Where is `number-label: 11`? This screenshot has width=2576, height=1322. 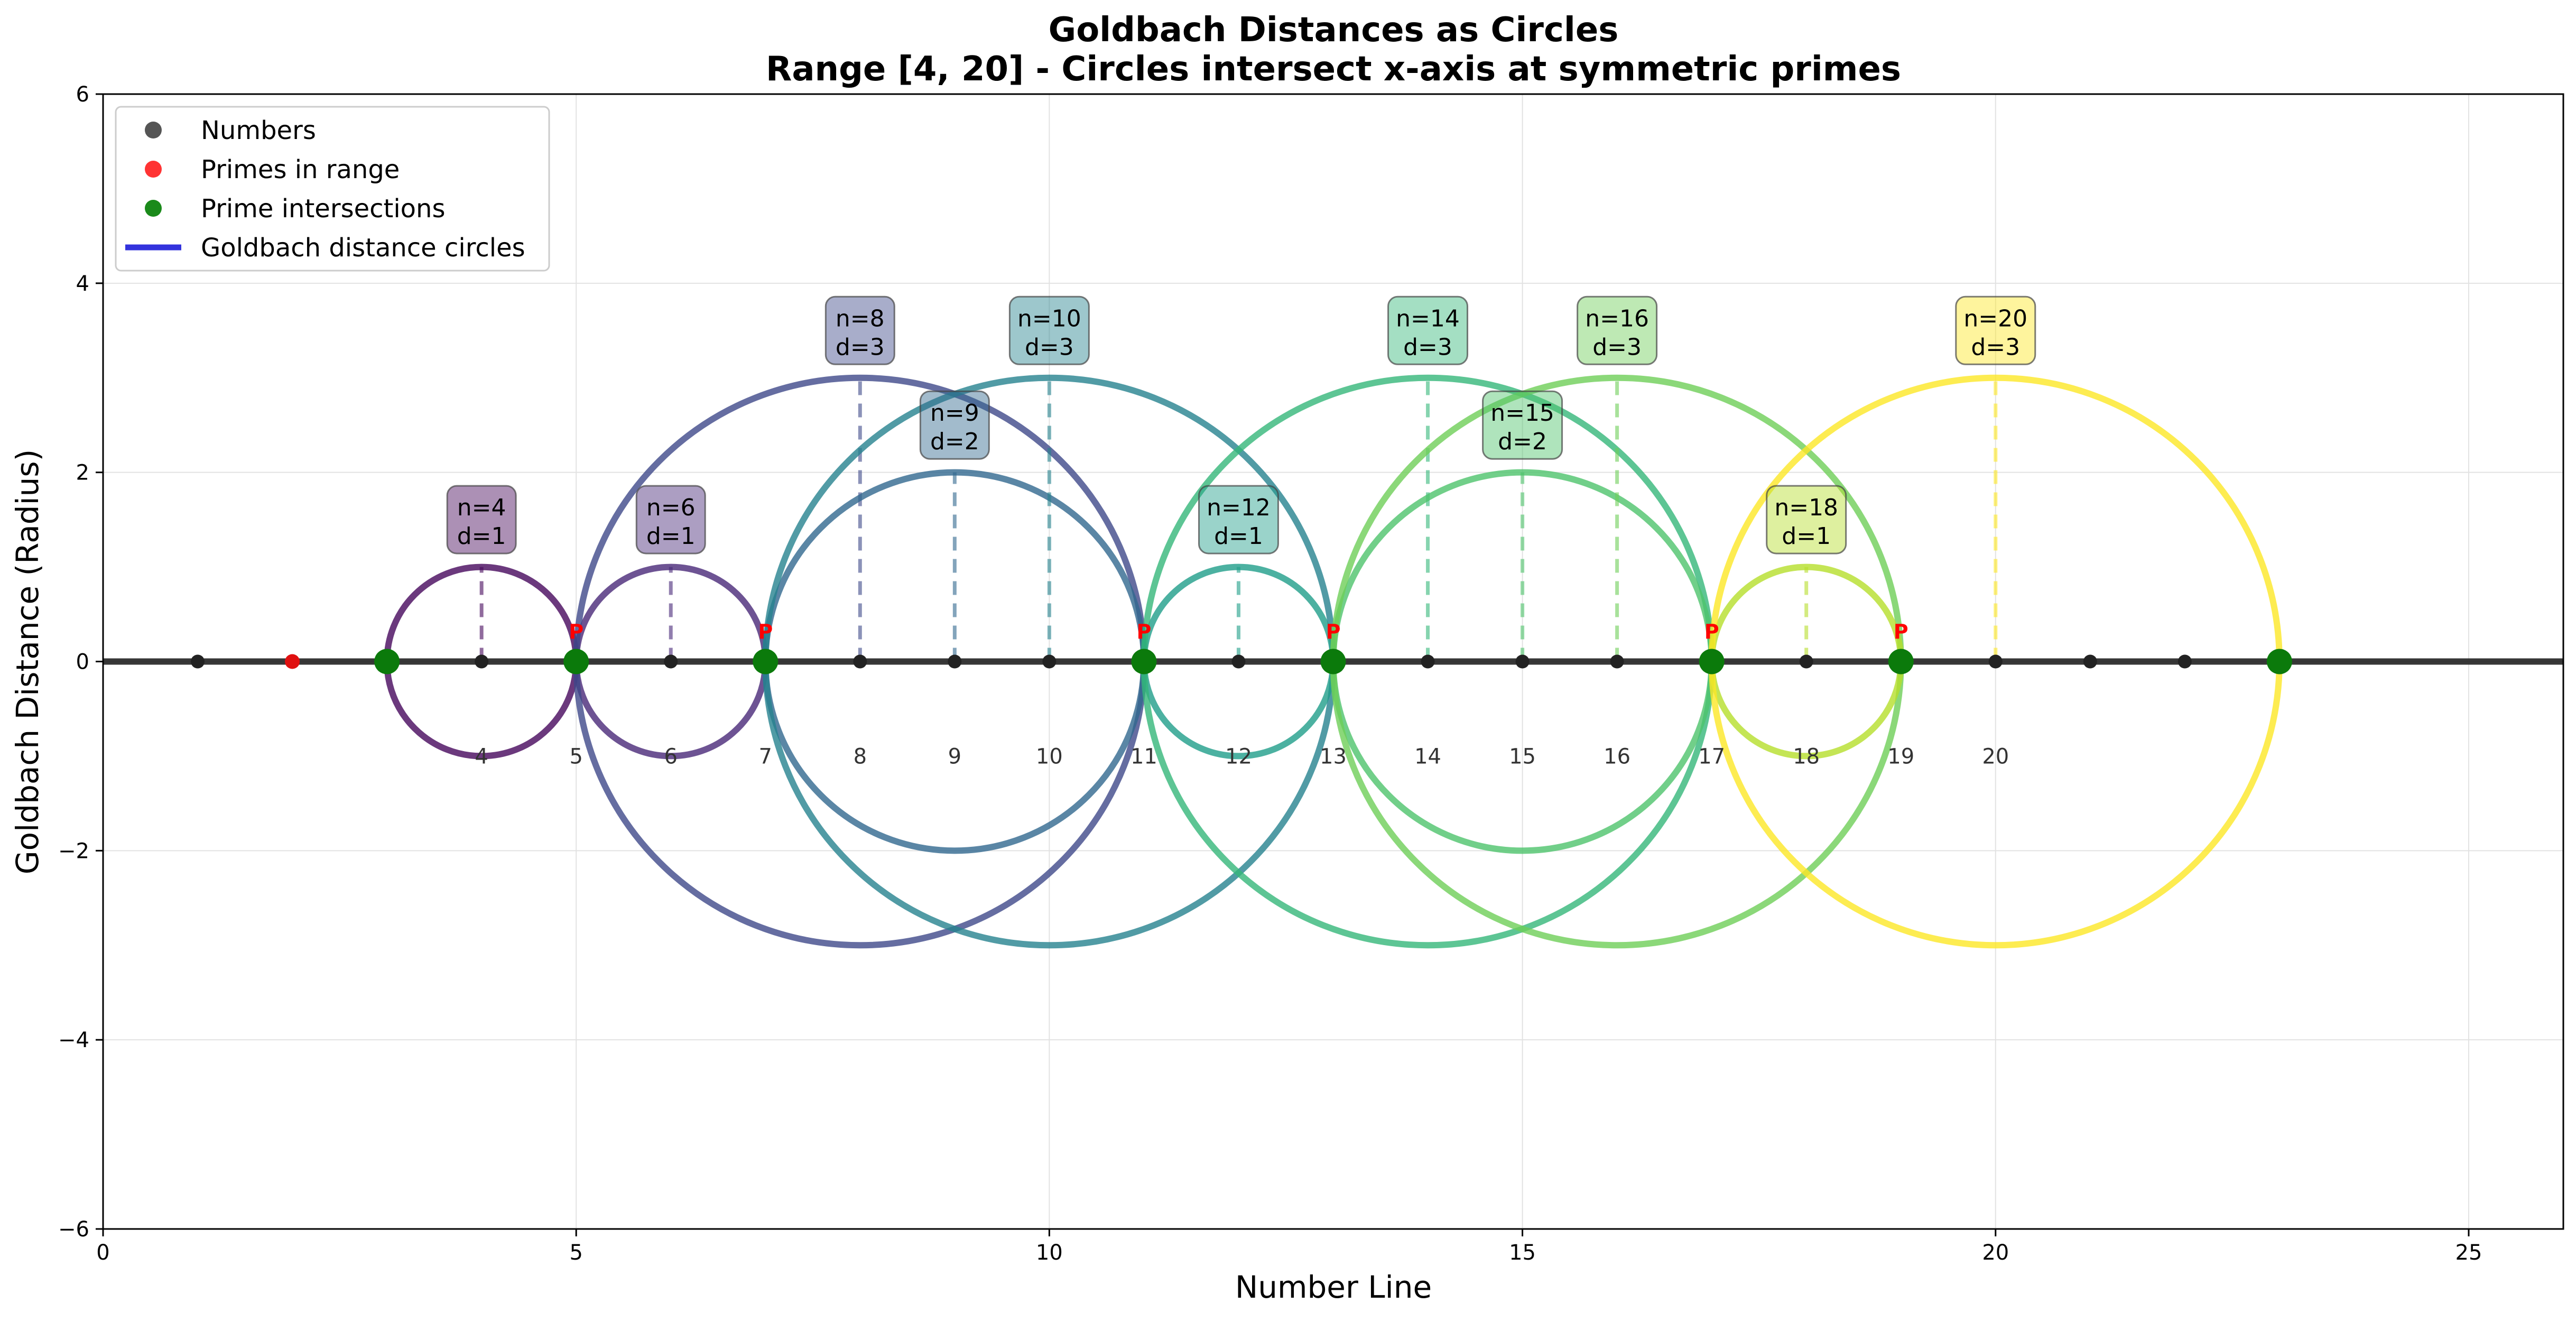
number-label: 11 is located at coordinates (1144, 757).